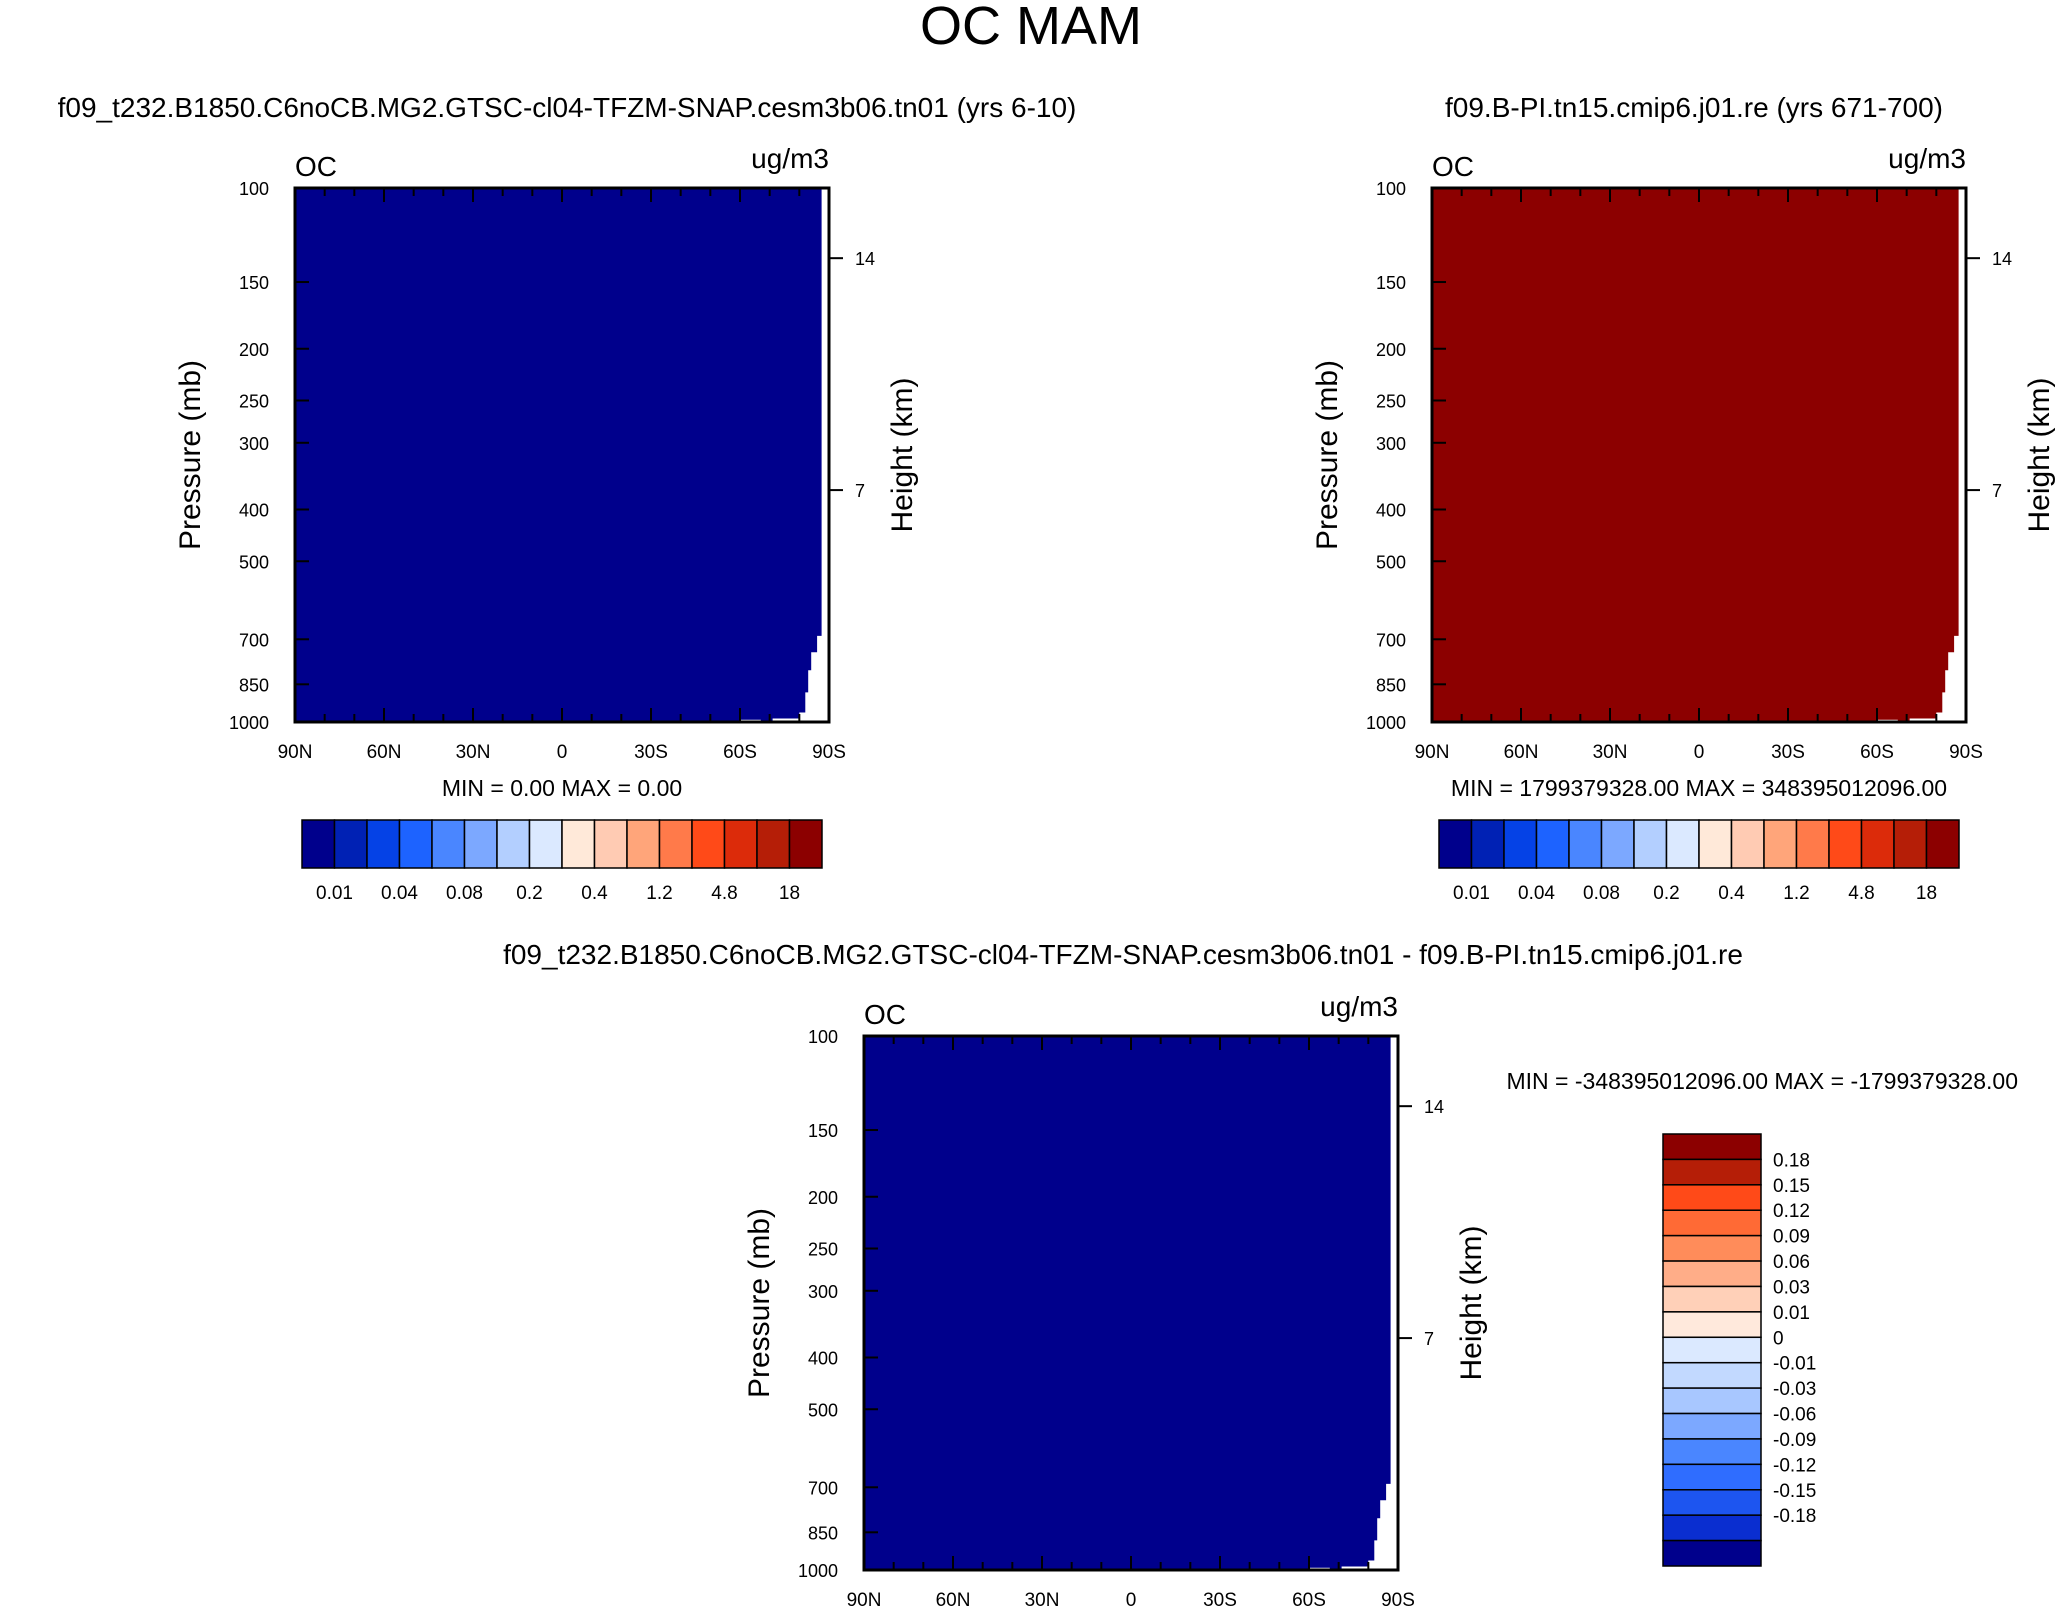 This screenshot has width=2062, height=1617. I want to click on colorbar-label: -0.15, so click(1794, 1491).